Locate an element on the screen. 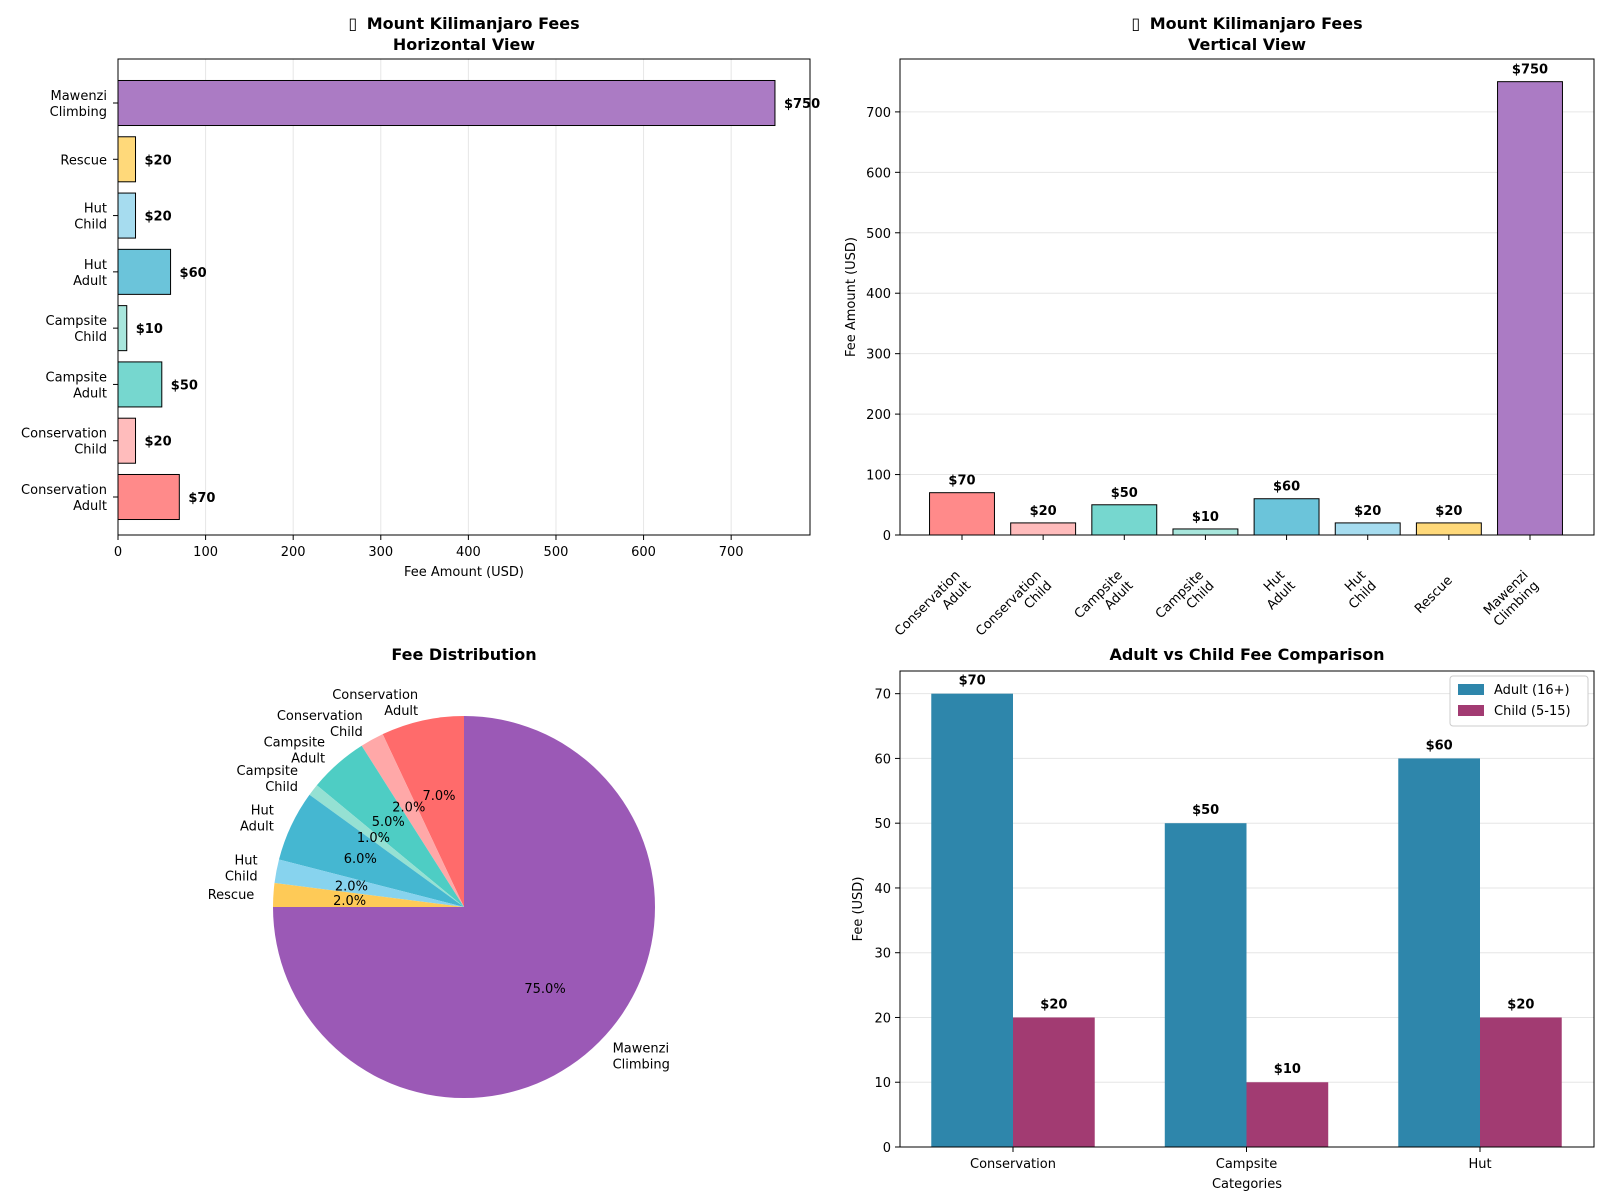 This screenshot has height=1200, width=1600. y-tick-label: 20 is located at coordinates (882, 1018).